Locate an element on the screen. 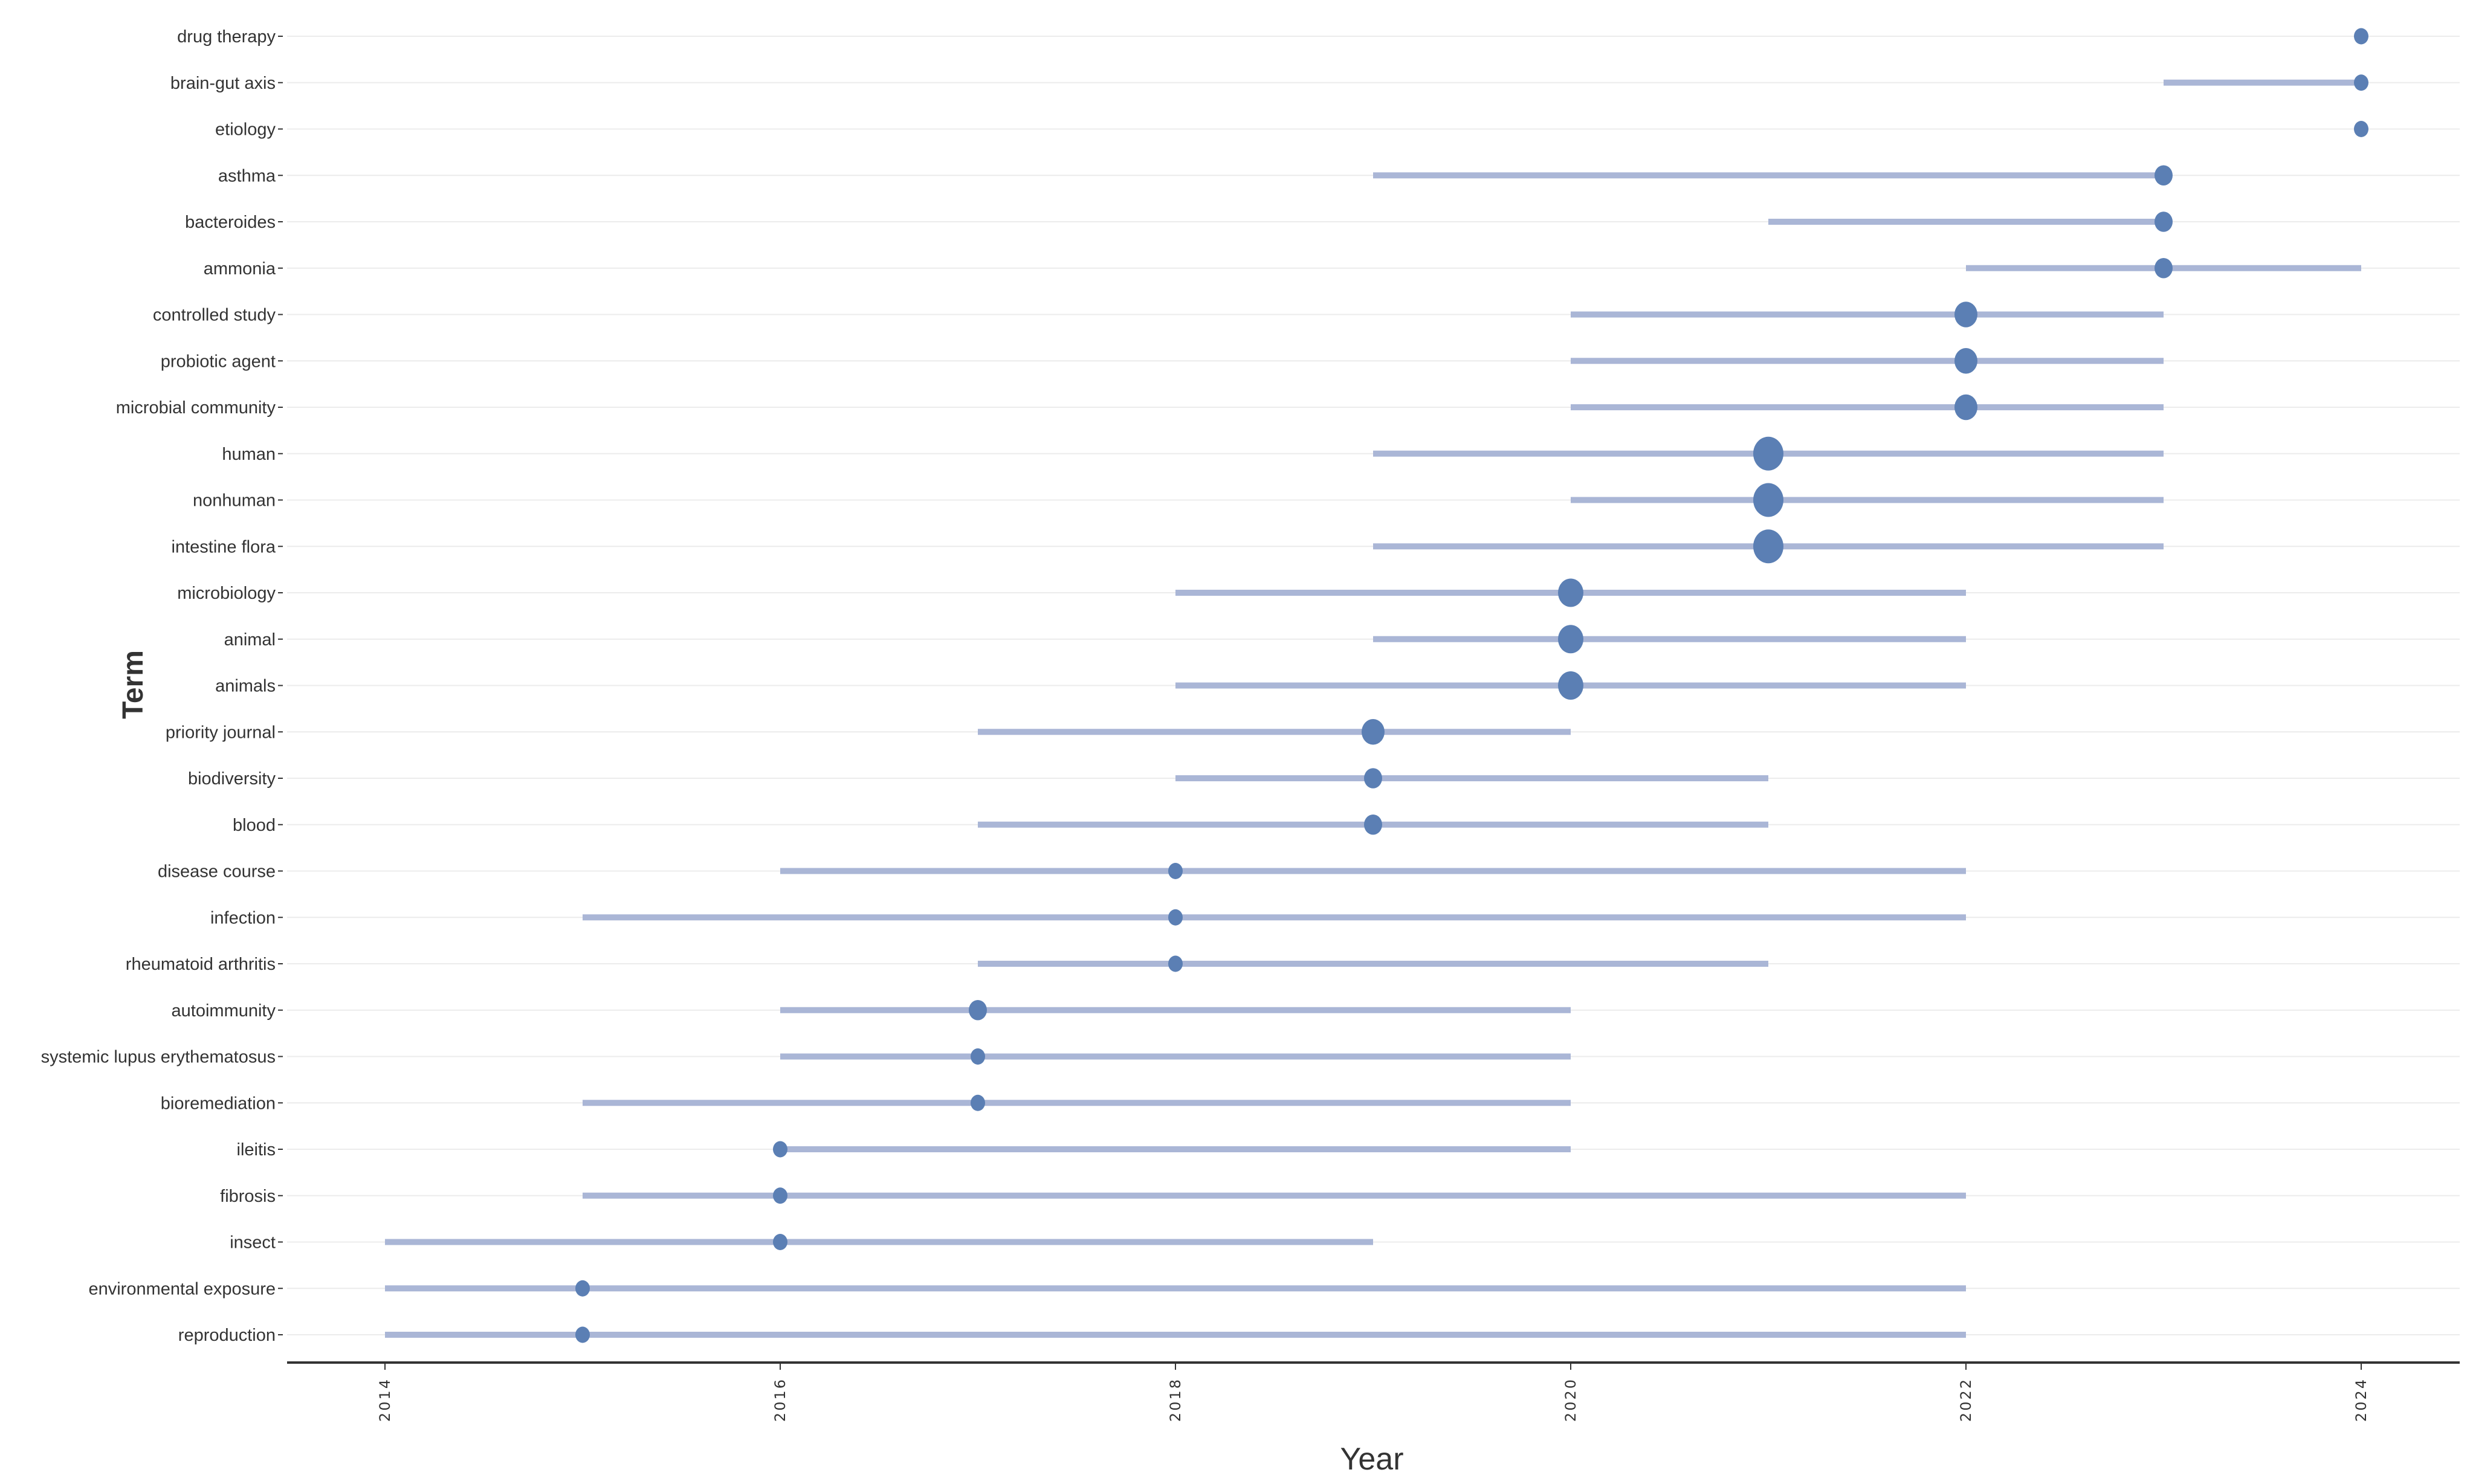 This screenshot has width=2473, height=1484. term-label: bioremediation is located at coordinates (218, 1104).